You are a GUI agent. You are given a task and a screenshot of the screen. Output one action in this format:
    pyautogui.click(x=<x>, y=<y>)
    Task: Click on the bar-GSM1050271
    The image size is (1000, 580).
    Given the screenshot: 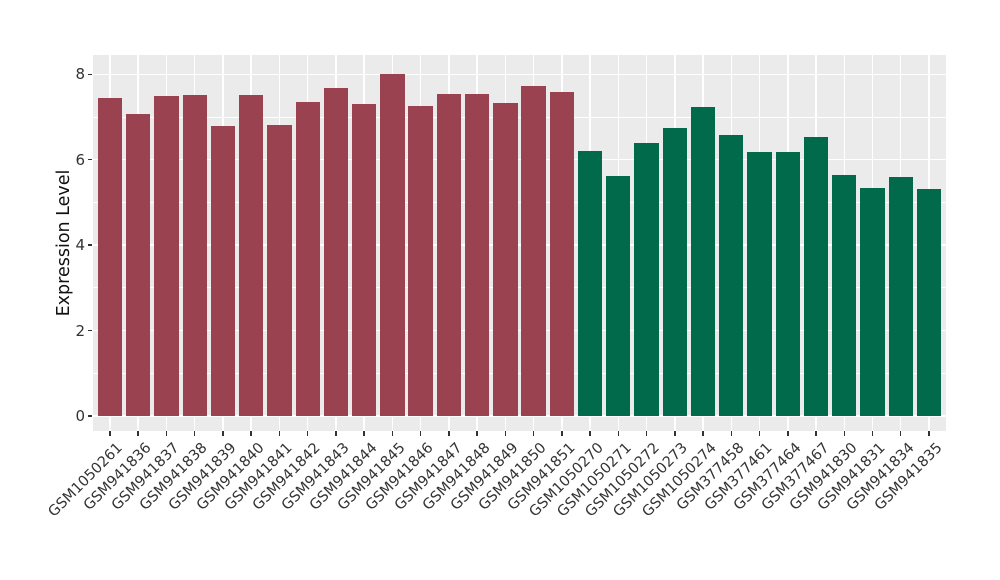 What is the action you would take?
    pyautogui.click(x=618, y=296)
    